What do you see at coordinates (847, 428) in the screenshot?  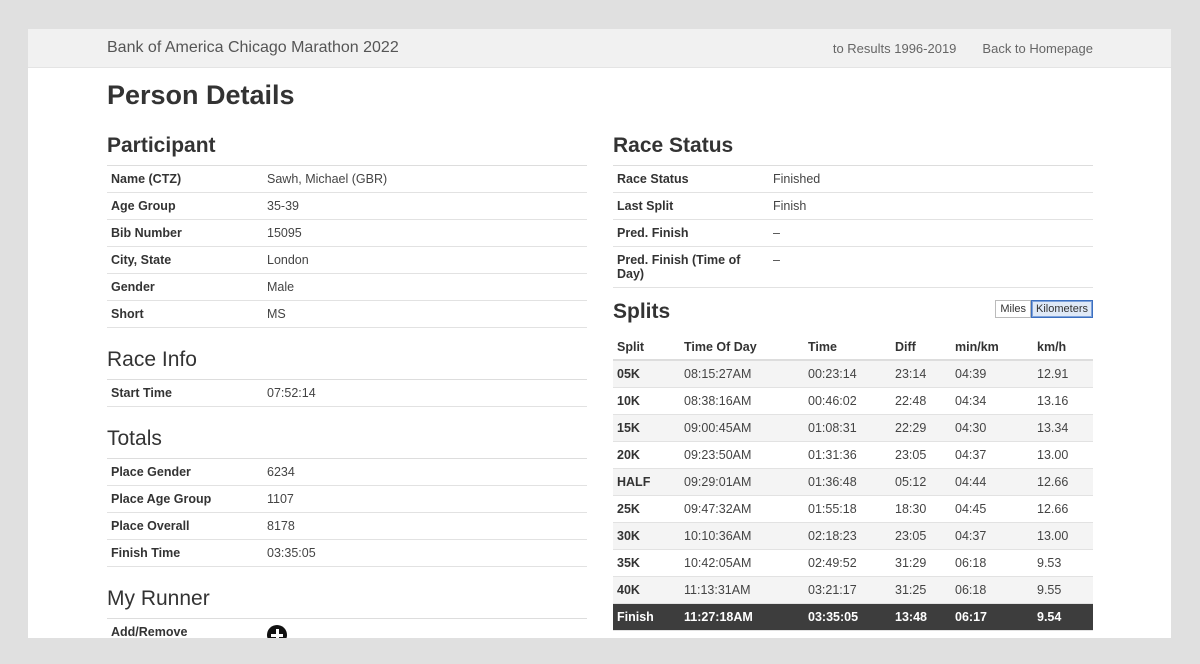 I see `split-cell: 01:08:31` at bounding box center [847, 428].